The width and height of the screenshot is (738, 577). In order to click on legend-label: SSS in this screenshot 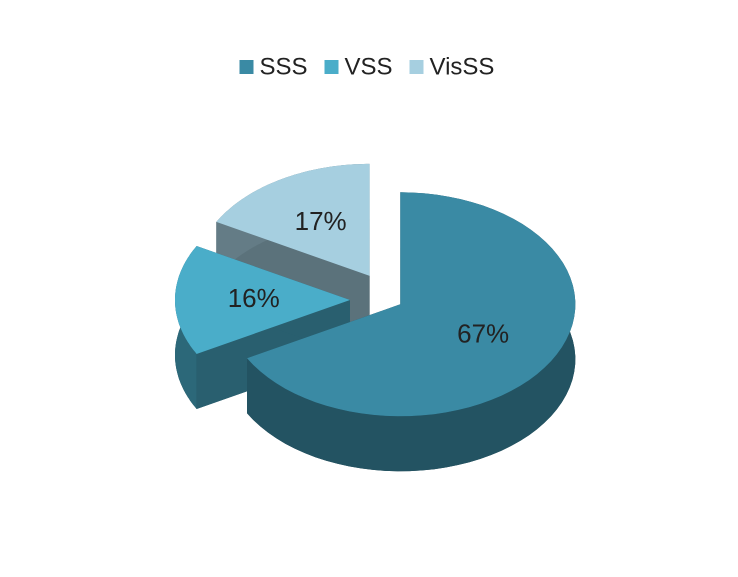, I will do `click(284, 66)`.